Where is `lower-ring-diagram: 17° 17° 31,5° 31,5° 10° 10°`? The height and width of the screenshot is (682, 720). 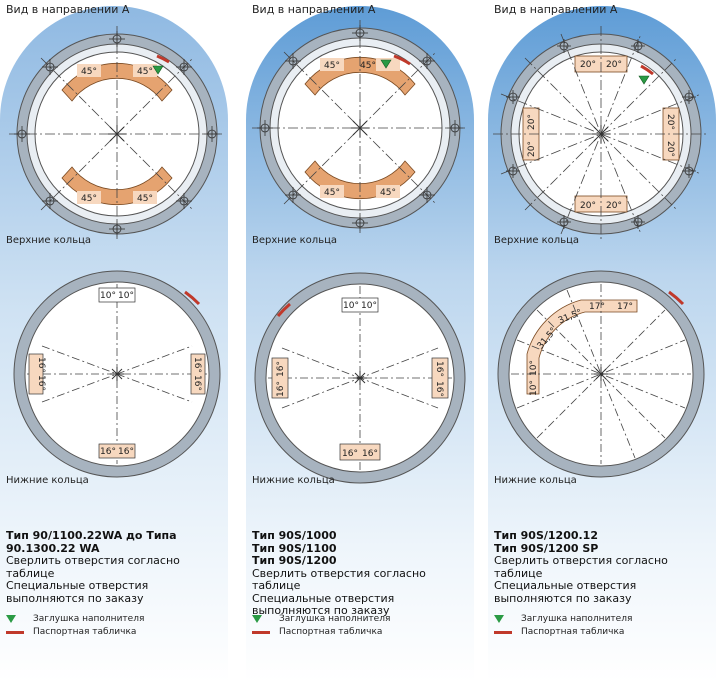
lower-ring-diagram: 17° 17° 31,5° 31,5° 10° 10° is located at coordinates (601, 374).